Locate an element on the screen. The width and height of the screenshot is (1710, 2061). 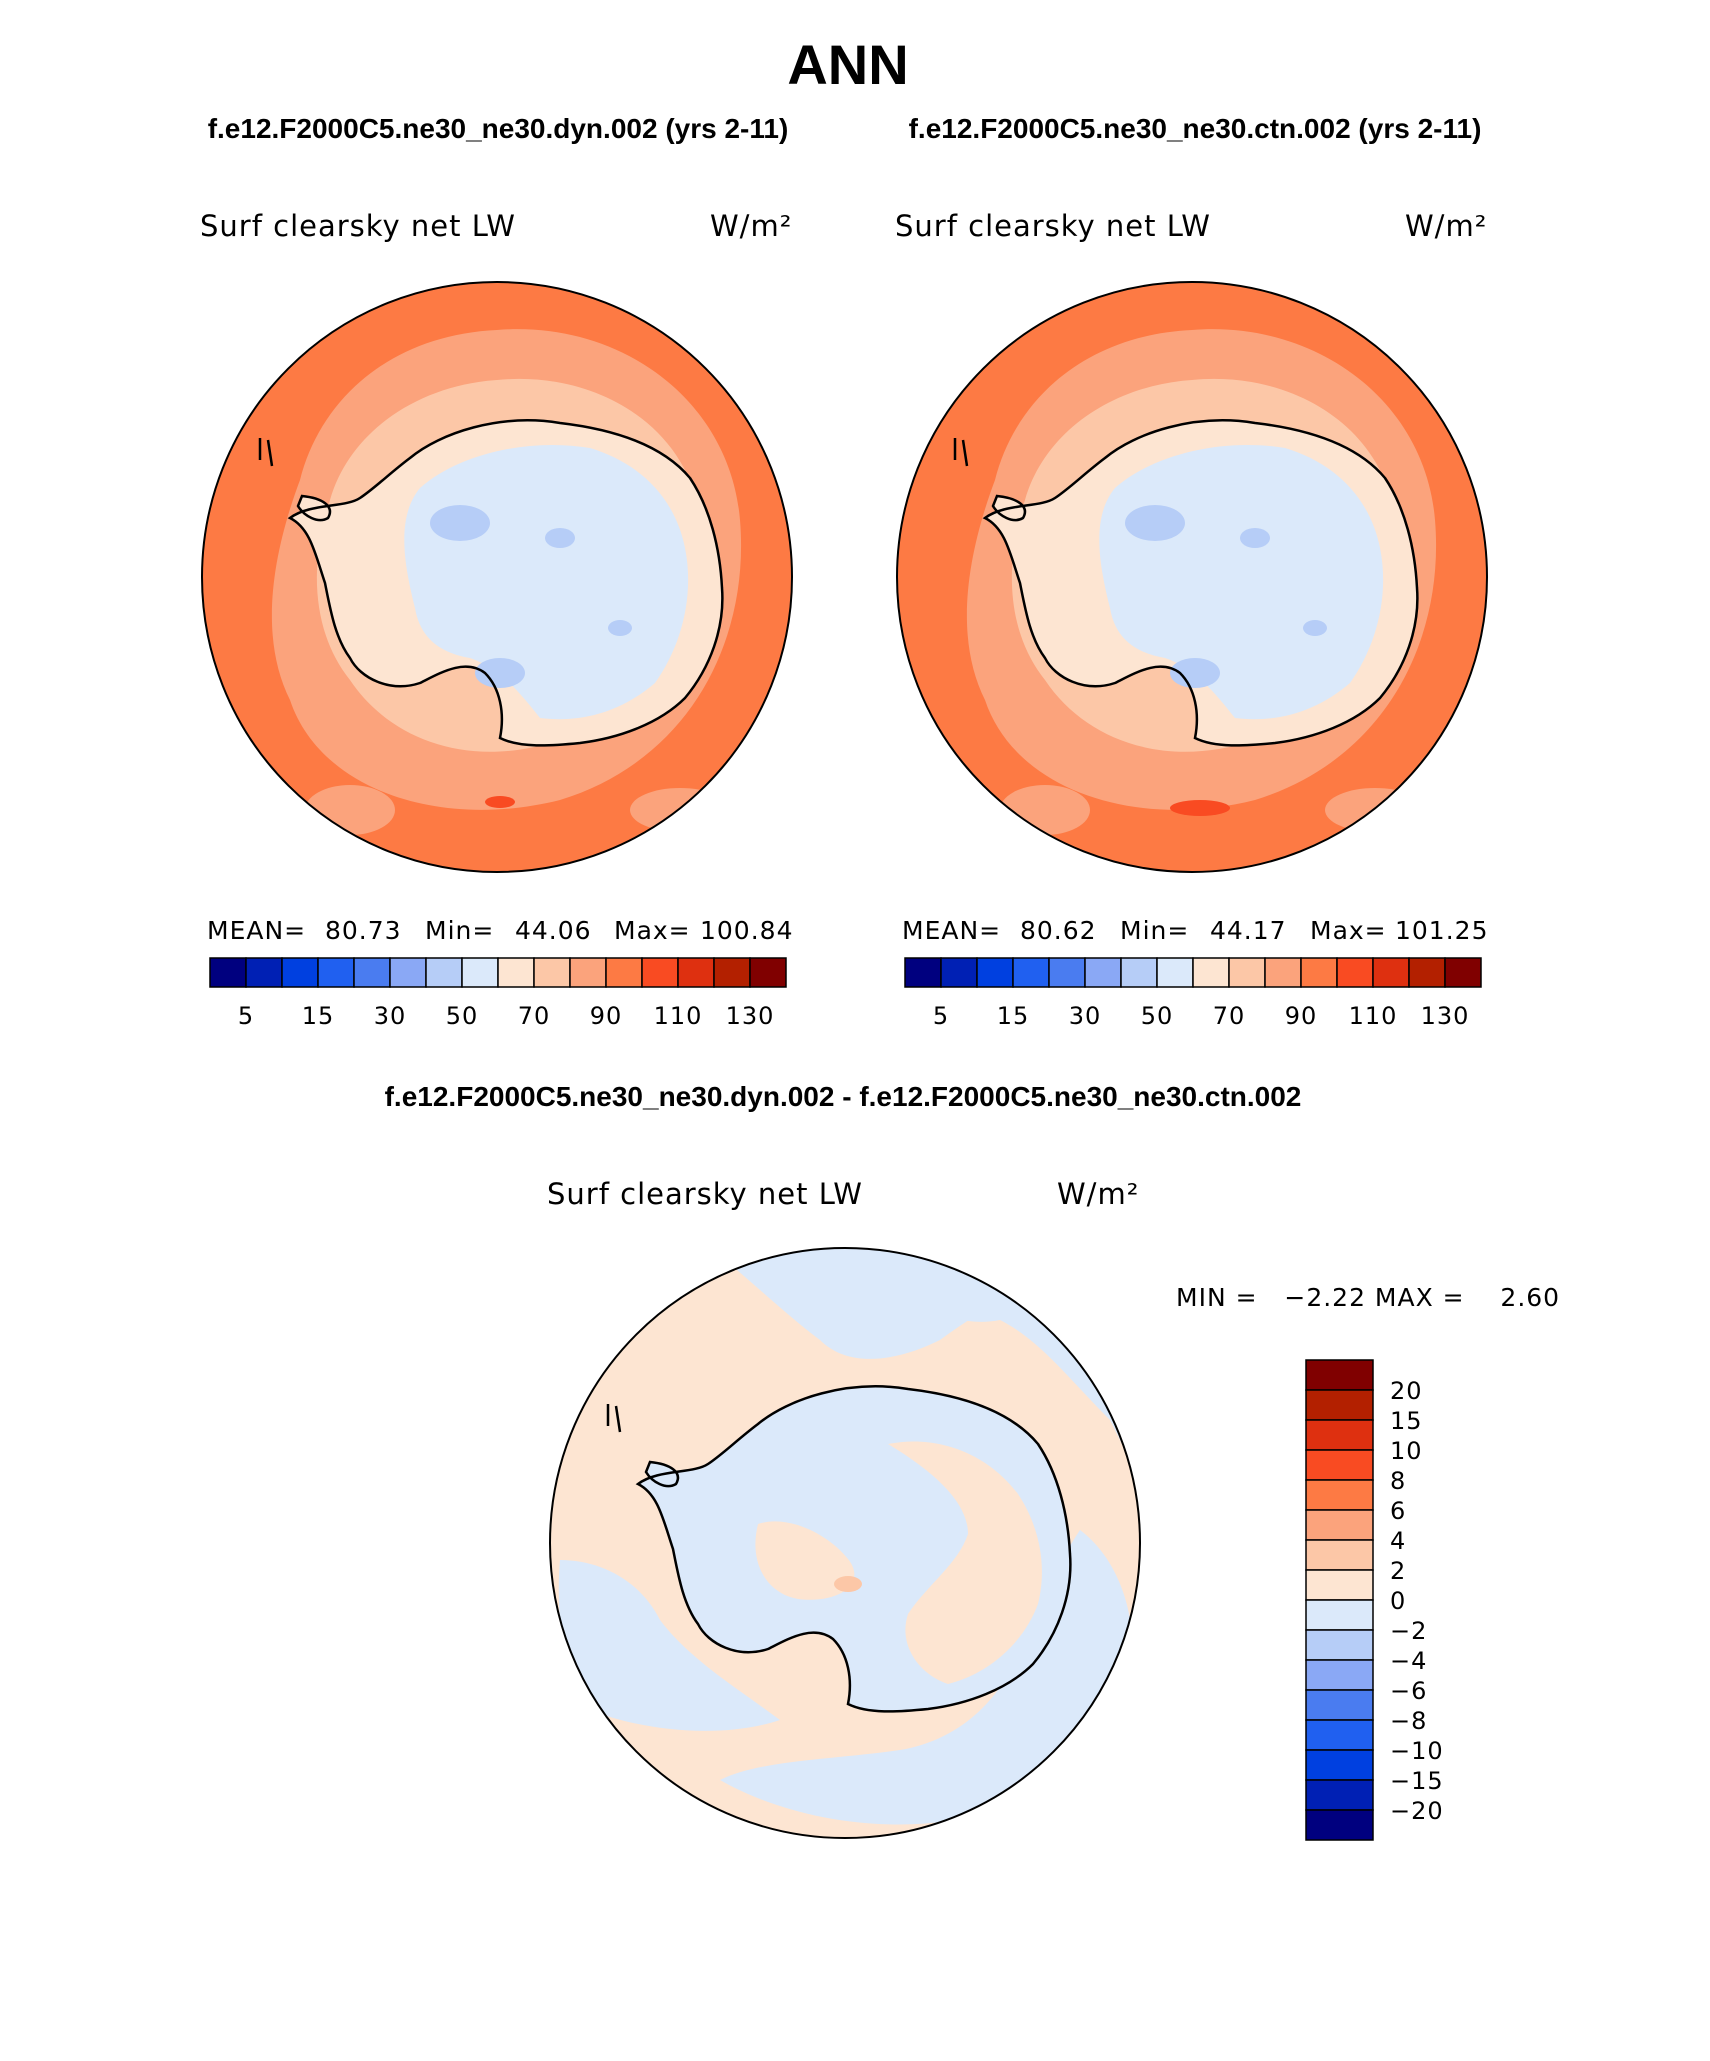
positive-anomaly-region is located at coordinates (805, 1560).